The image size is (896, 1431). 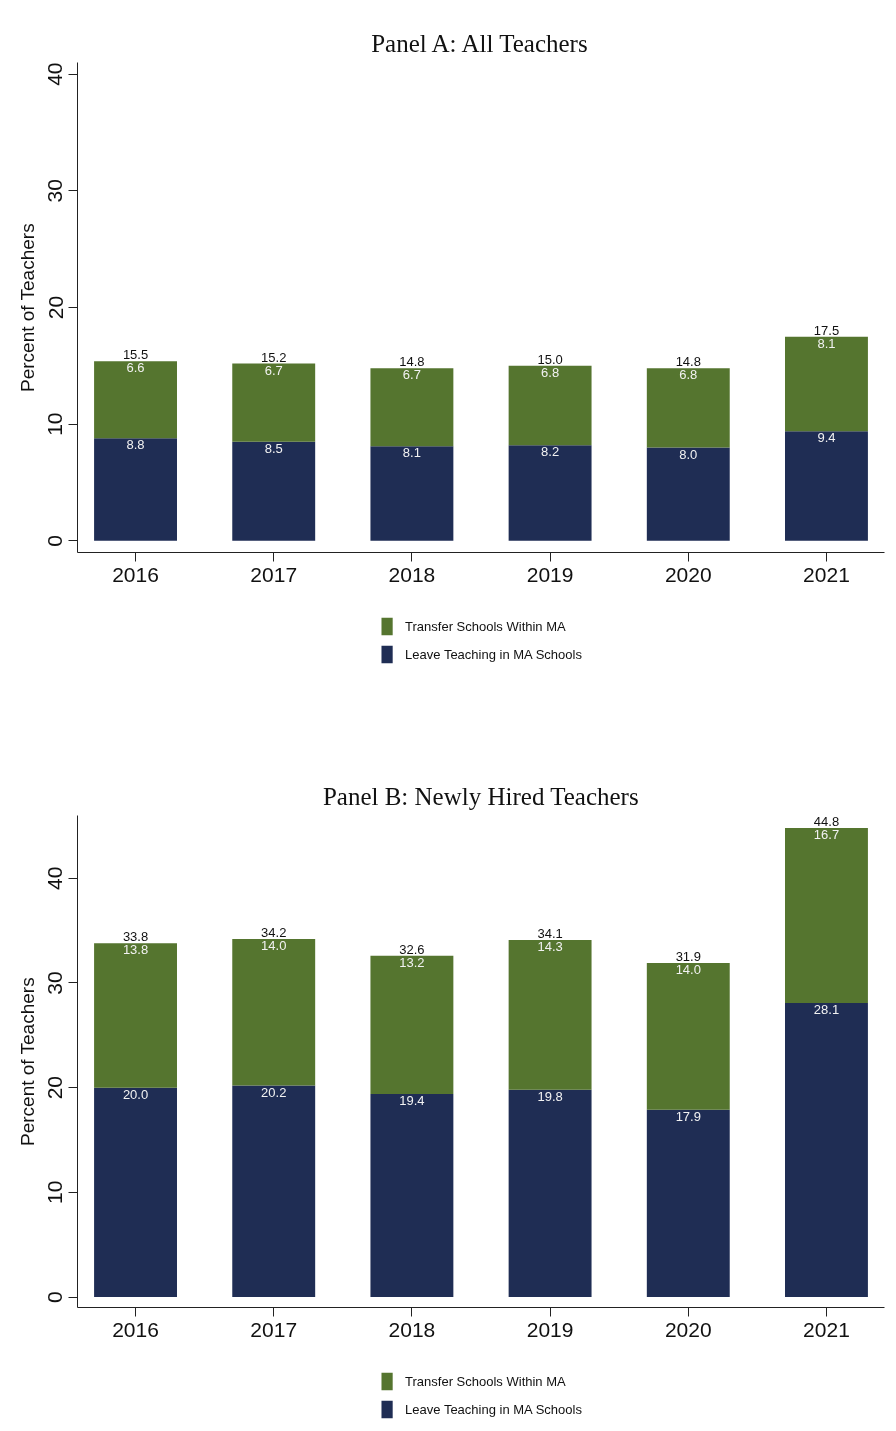 What do you see at coordinates (826, 438) in the screenshot?
I see `data-label: 9.4` at bounding box center [826, 438].